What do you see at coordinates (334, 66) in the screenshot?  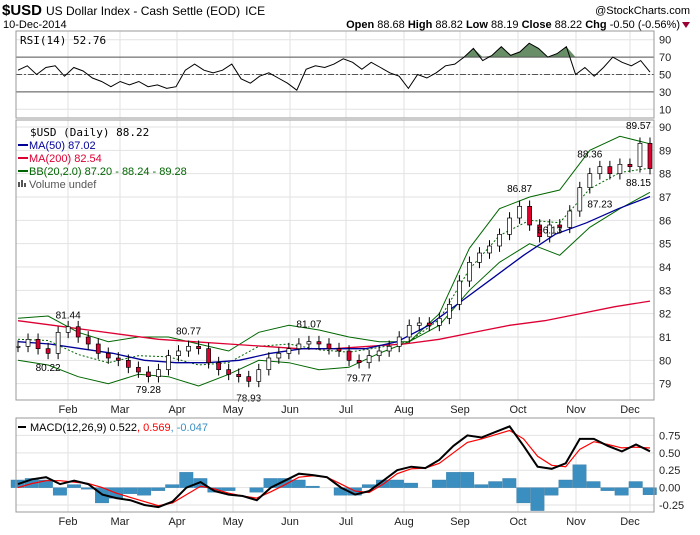 I see `rsi-line` at bounding box center [334, 66].